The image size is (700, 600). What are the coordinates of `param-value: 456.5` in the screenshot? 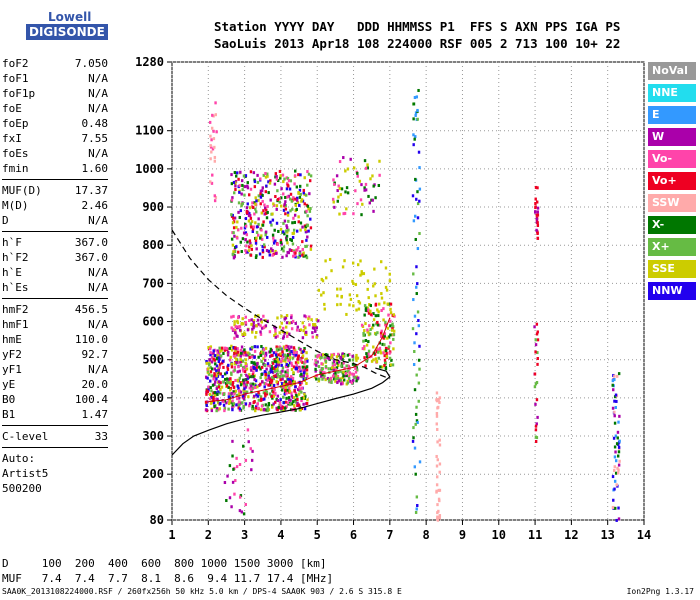 It's located at (91, 309).